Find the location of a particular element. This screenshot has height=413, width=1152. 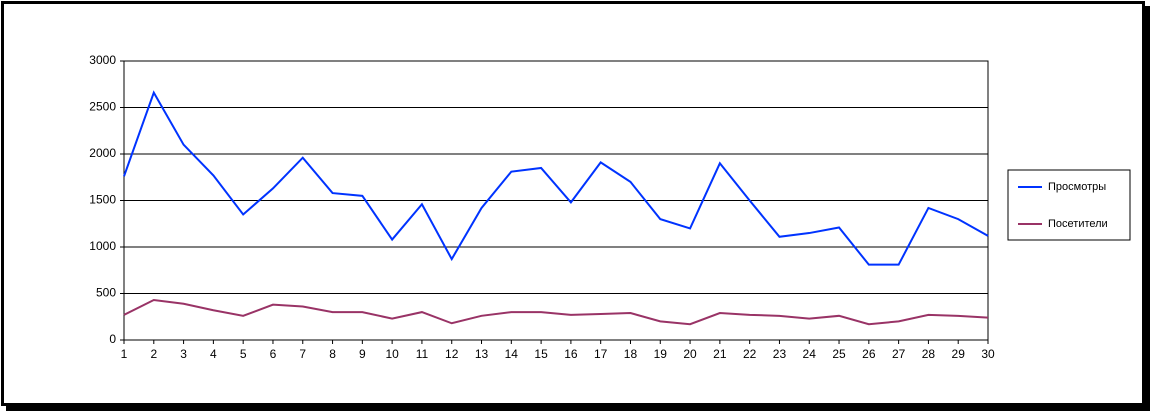

y-tick-label: 1000 is located at coordinates (102, 246).